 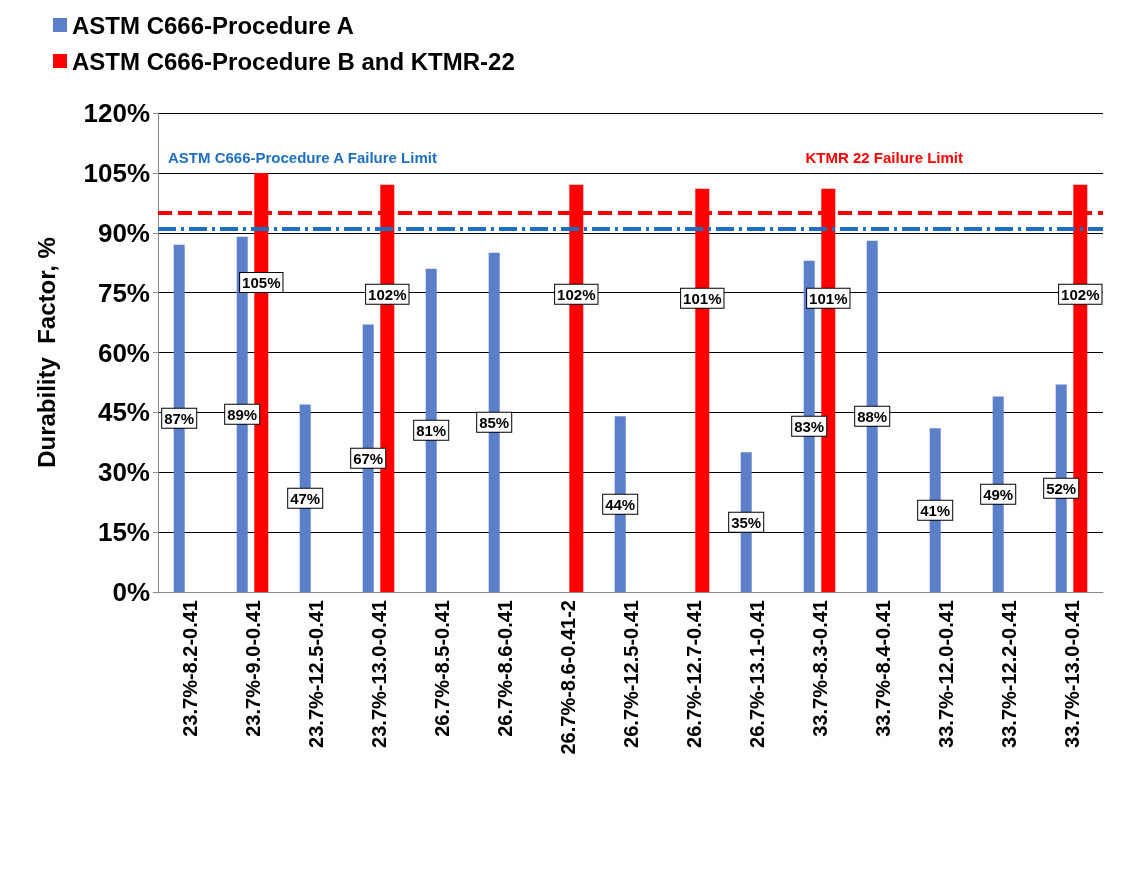 I want to click on y-tick-label: 30%, so click(x=123, y=472).